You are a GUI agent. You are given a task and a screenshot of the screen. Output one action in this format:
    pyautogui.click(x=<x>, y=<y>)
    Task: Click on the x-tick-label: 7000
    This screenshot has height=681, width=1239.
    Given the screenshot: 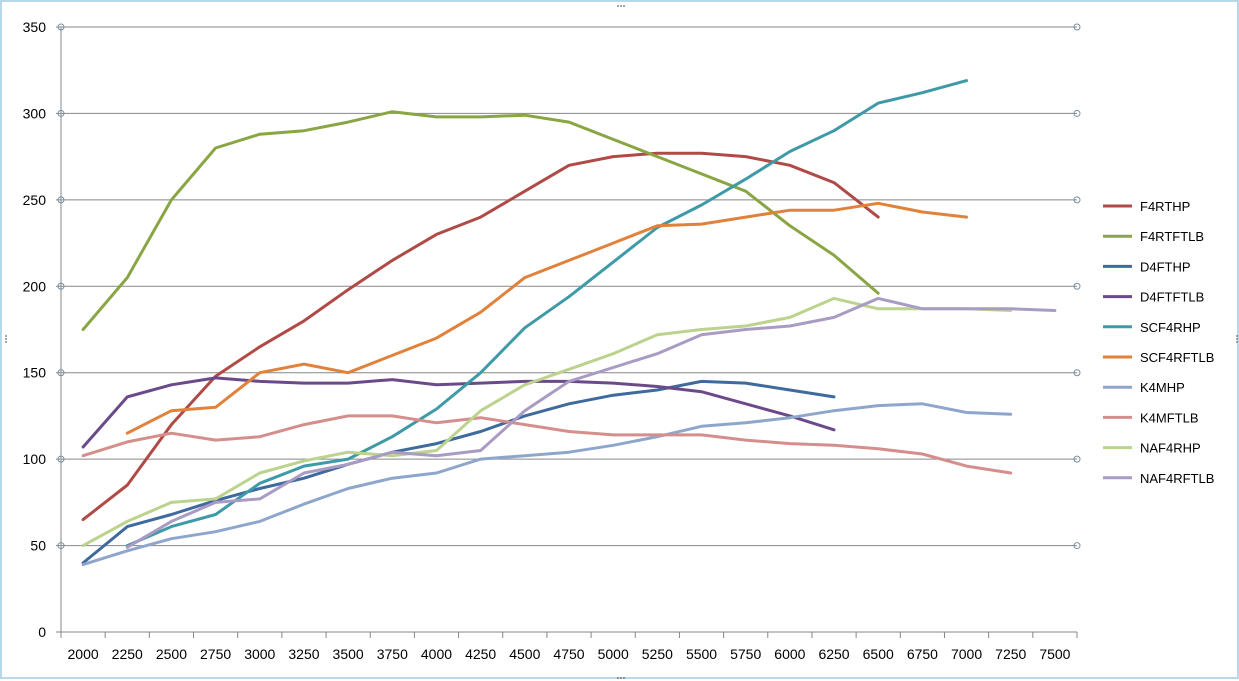 What is the action you would take?
    pyautogui.click(x=966, y=654)
    